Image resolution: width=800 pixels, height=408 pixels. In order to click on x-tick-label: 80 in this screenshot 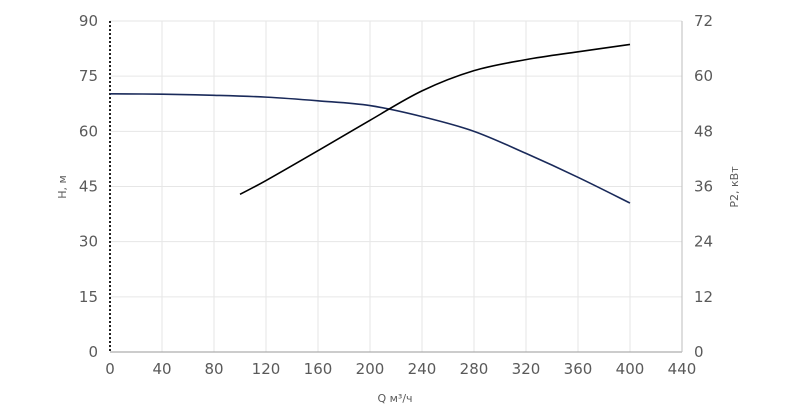, I will do `click(213, 369)`.